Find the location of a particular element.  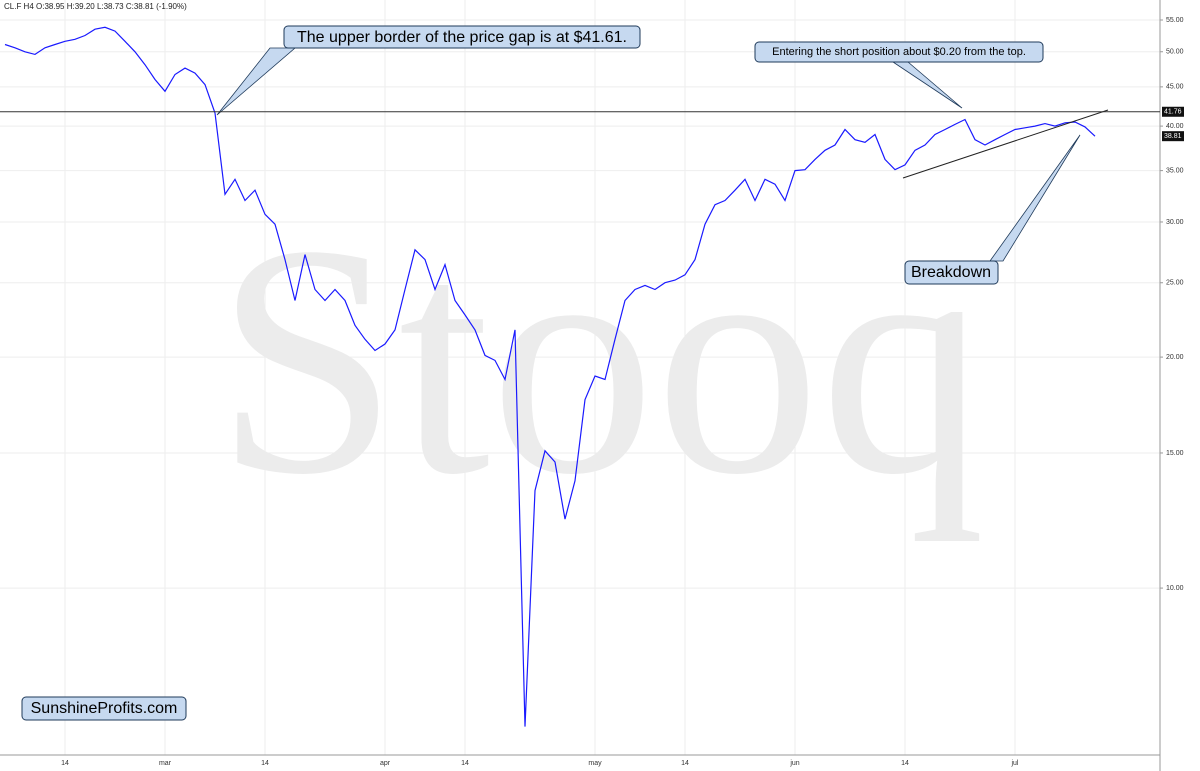

y-tick-label: 30.00 is located at coordinates (1175, 222).